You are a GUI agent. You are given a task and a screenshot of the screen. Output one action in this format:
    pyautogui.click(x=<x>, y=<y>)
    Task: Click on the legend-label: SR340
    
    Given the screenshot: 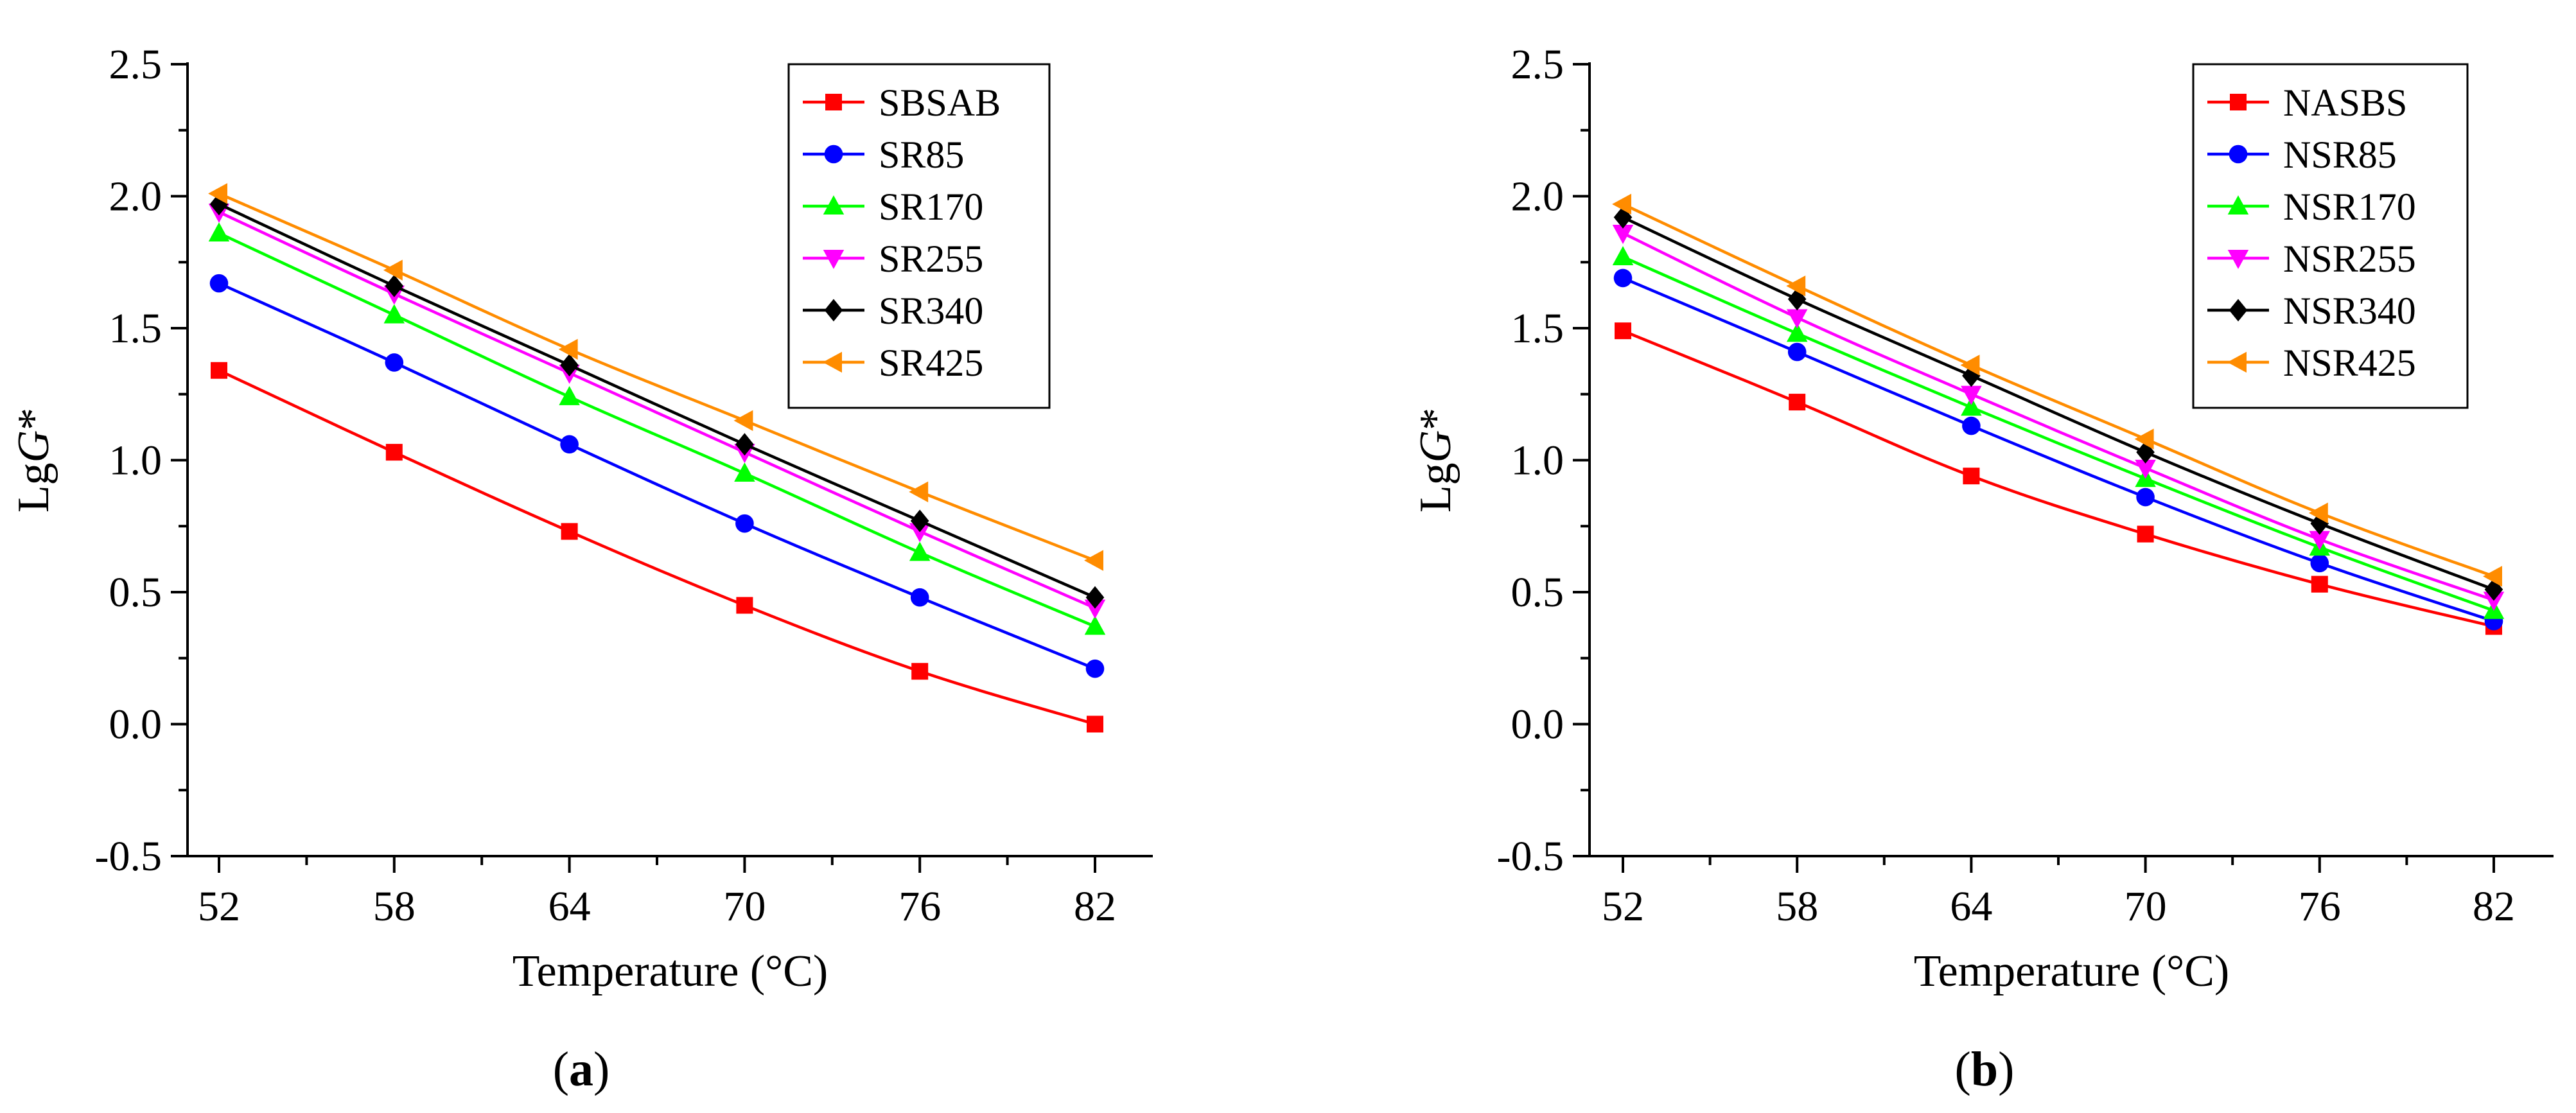 What is the action you would take?
    pyautogui.click(x=931, y=311)
    